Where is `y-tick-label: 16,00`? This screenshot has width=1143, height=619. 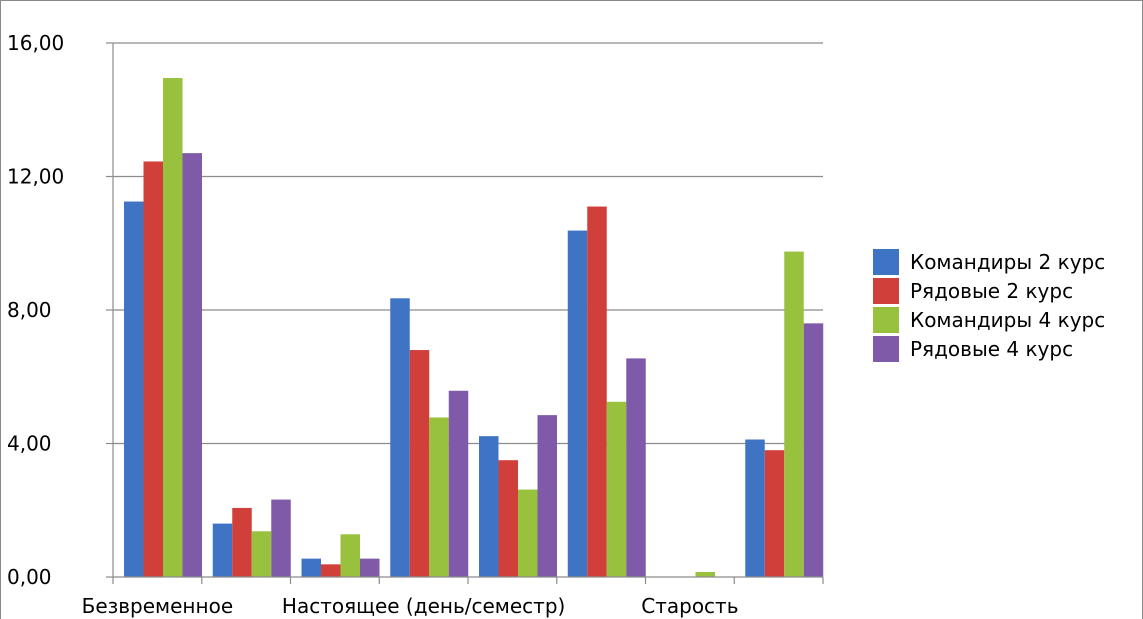 y-tick-label: 16,00 is located at coordinates (35, 43).